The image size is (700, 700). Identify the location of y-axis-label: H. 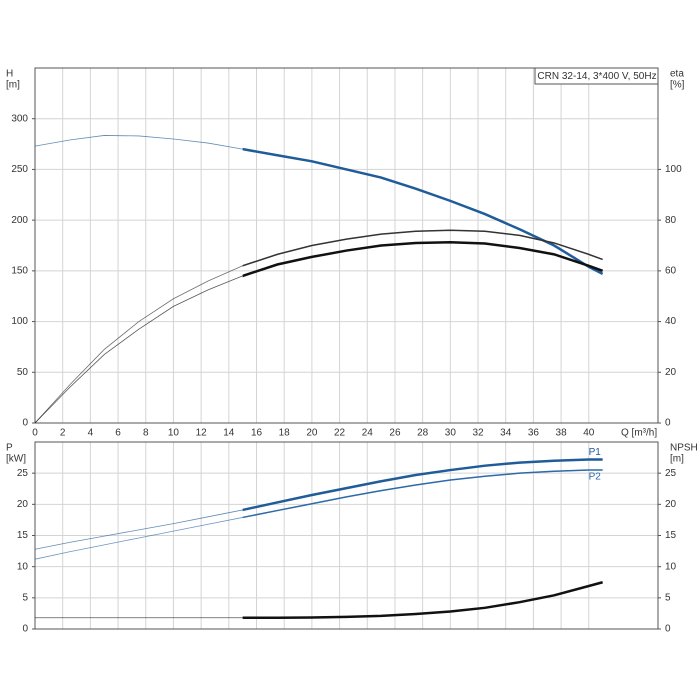
(9, 74).